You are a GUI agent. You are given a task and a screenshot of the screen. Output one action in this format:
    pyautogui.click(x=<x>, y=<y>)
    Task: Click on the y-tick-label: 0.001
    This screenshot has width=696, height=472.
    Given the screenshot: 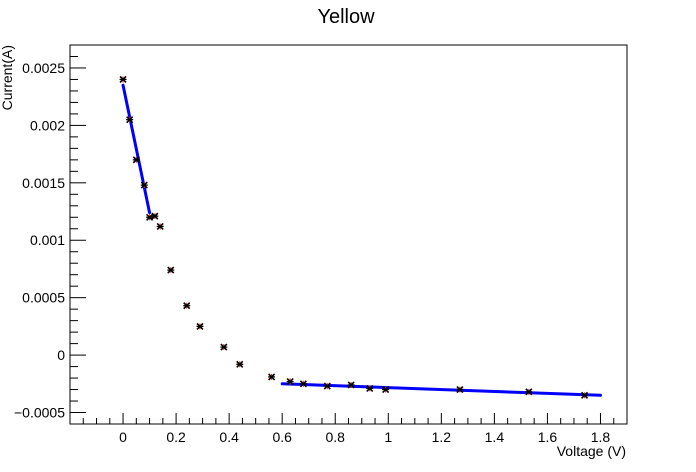 What is the action you would take?
    pyautogui.click(x=47, y=240)
    